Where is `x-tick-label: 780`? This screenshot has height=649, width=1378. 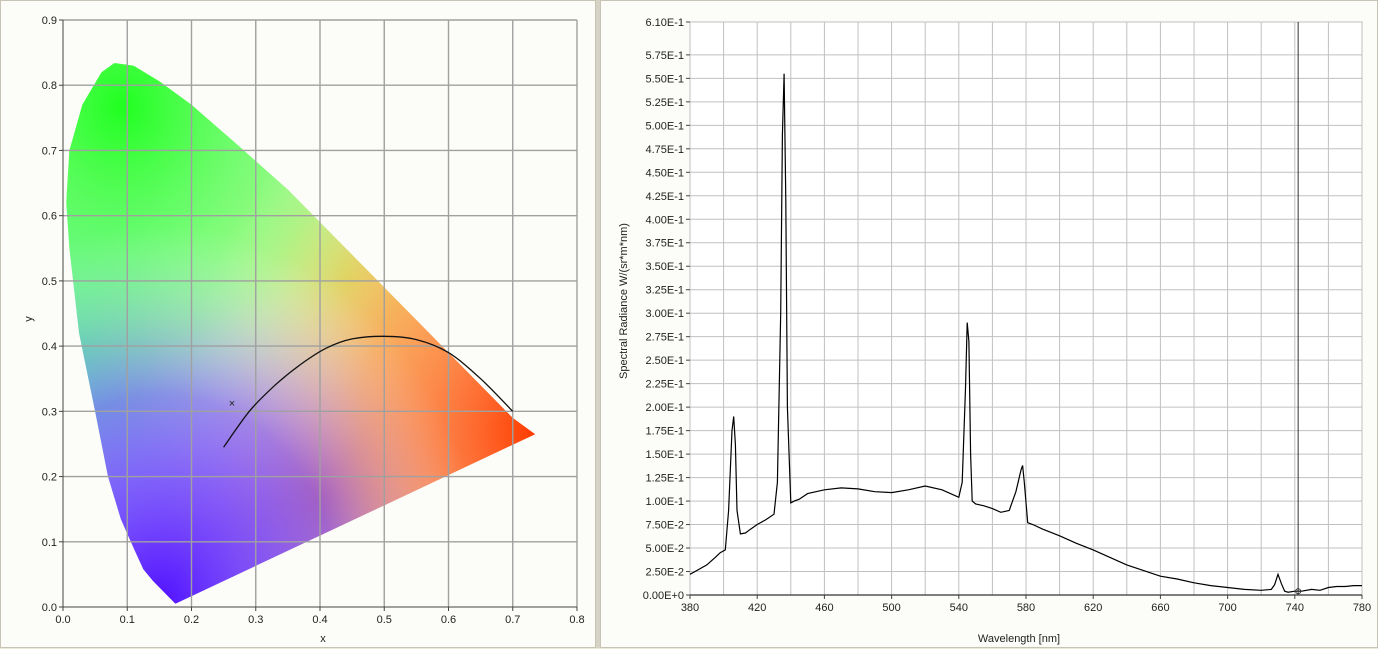 x-tick-label: 780 is located at coordinates (1362, 608).